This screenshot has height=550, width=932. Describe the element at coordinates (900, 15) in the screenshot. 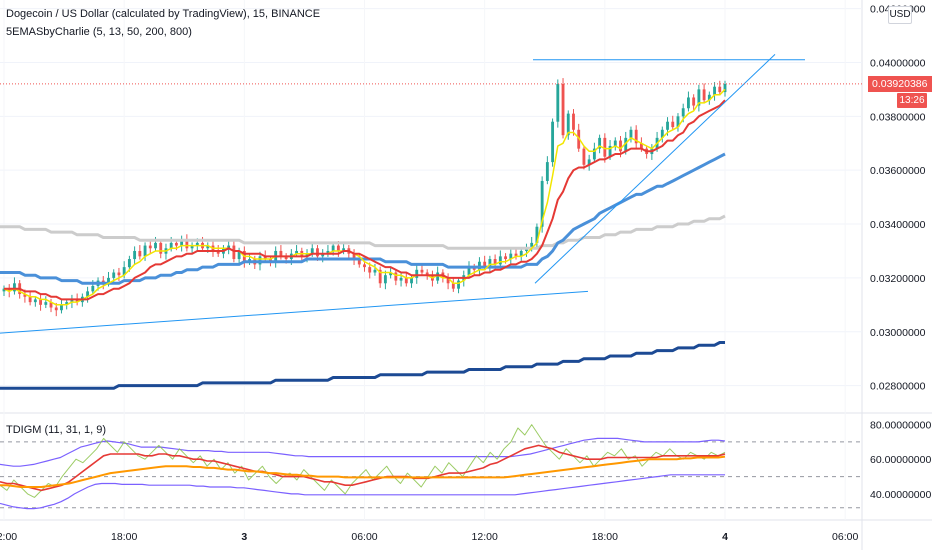

I see `currency-button: USD` at that location.